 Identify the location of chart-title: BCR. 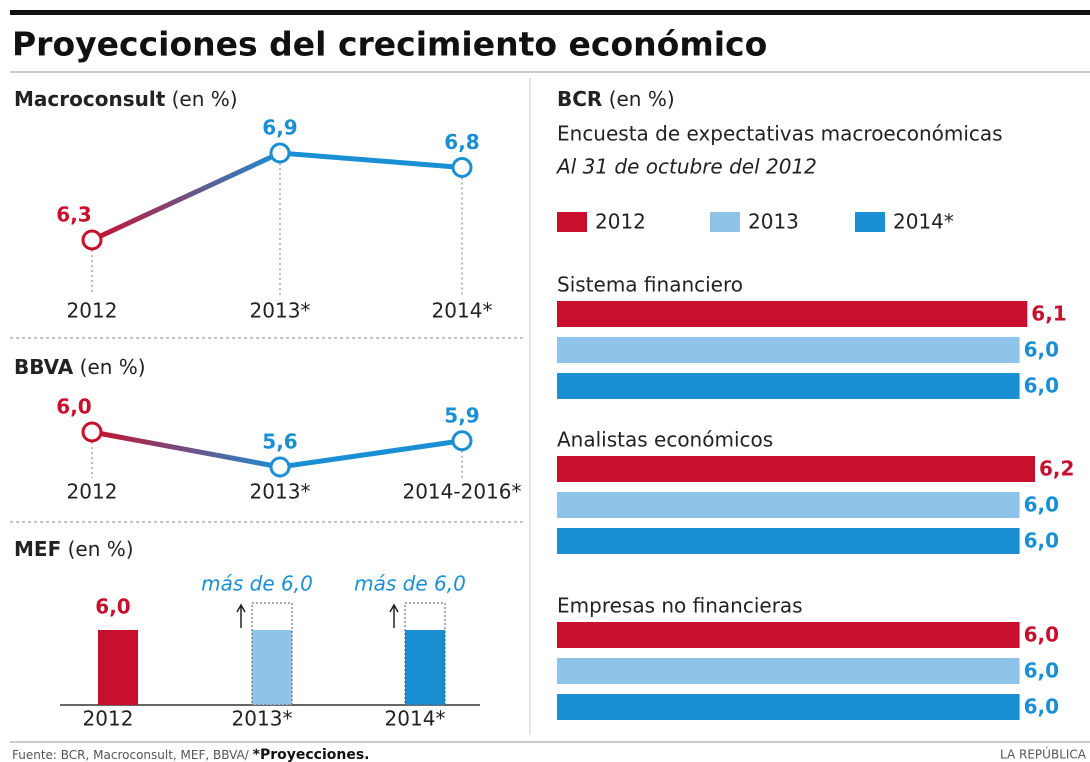
(579, 99).